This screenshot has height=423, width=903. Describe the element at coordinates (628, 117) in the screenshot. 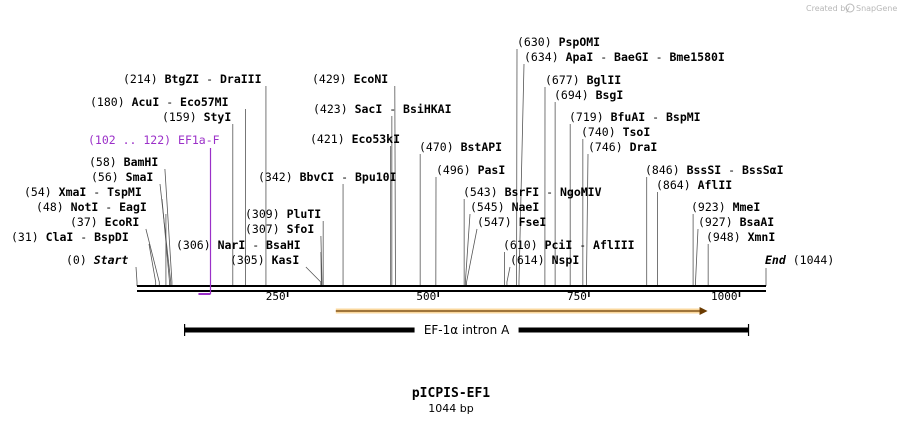

I see `enzyme-name: BfuAI` at that location.